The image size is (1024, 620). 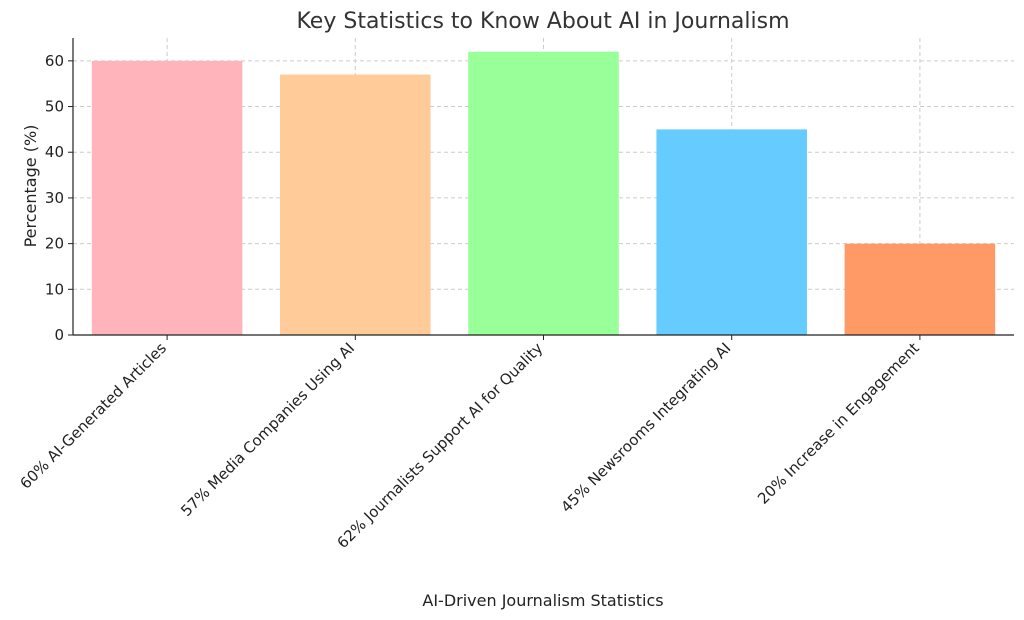 What do you see at coordinates (54, 152) in the screenshot?
I see `y-tick-label: 40` at bounding box center [54, 152].